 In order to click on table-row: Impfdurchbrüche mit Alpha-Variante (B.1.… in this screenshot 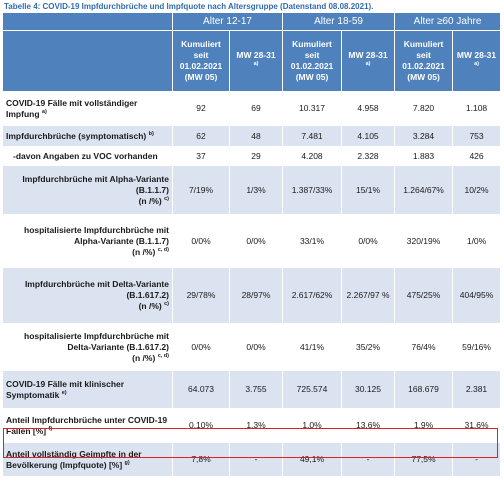, I will do `click(252, 190)`.